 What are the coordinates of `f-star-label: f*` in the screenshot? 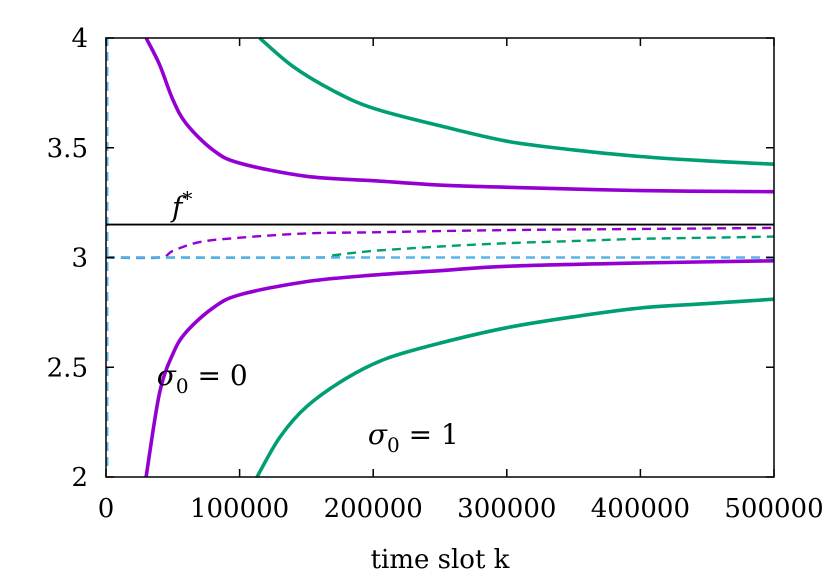 It's located at (181, 205).